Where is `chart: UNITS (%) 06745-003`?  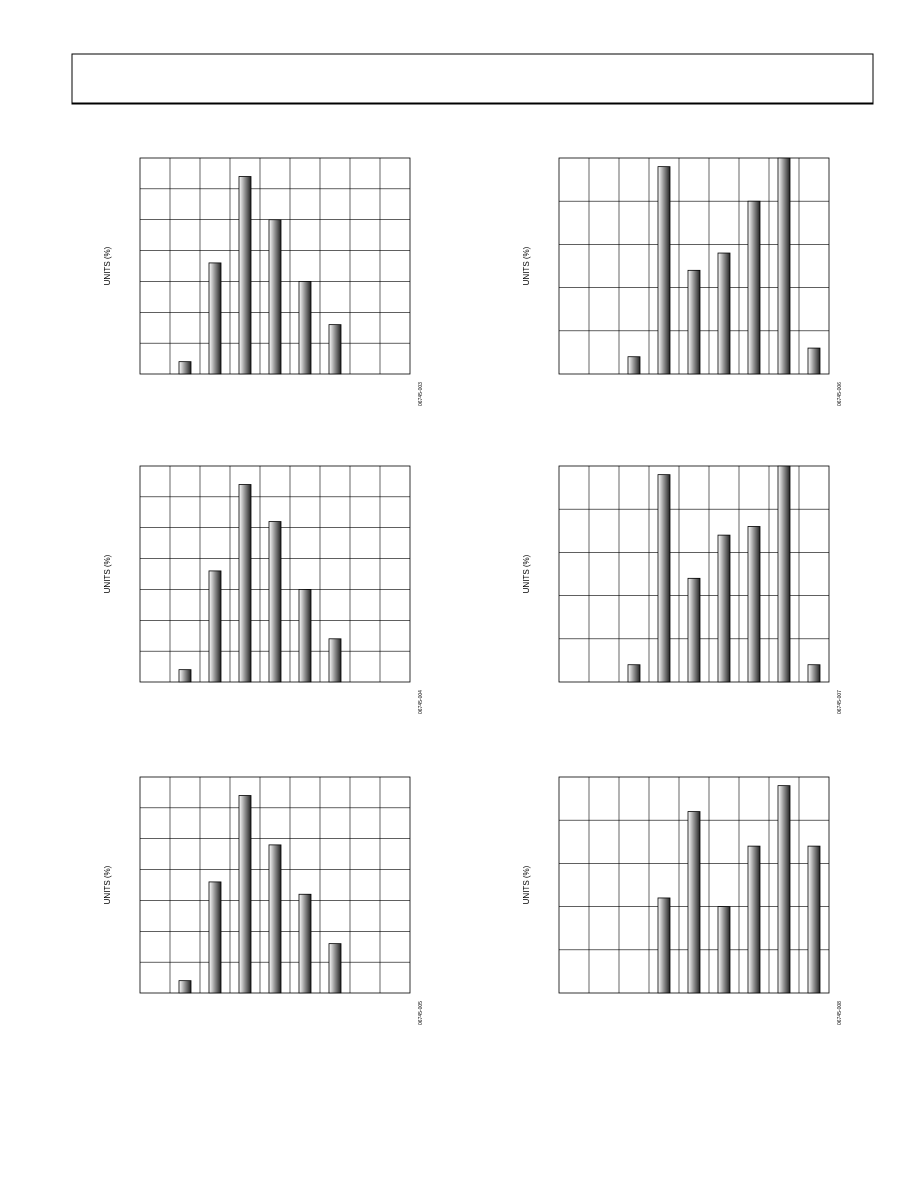 chart: UNITS (%) 06745-003 is located at coordinates (263, 281).